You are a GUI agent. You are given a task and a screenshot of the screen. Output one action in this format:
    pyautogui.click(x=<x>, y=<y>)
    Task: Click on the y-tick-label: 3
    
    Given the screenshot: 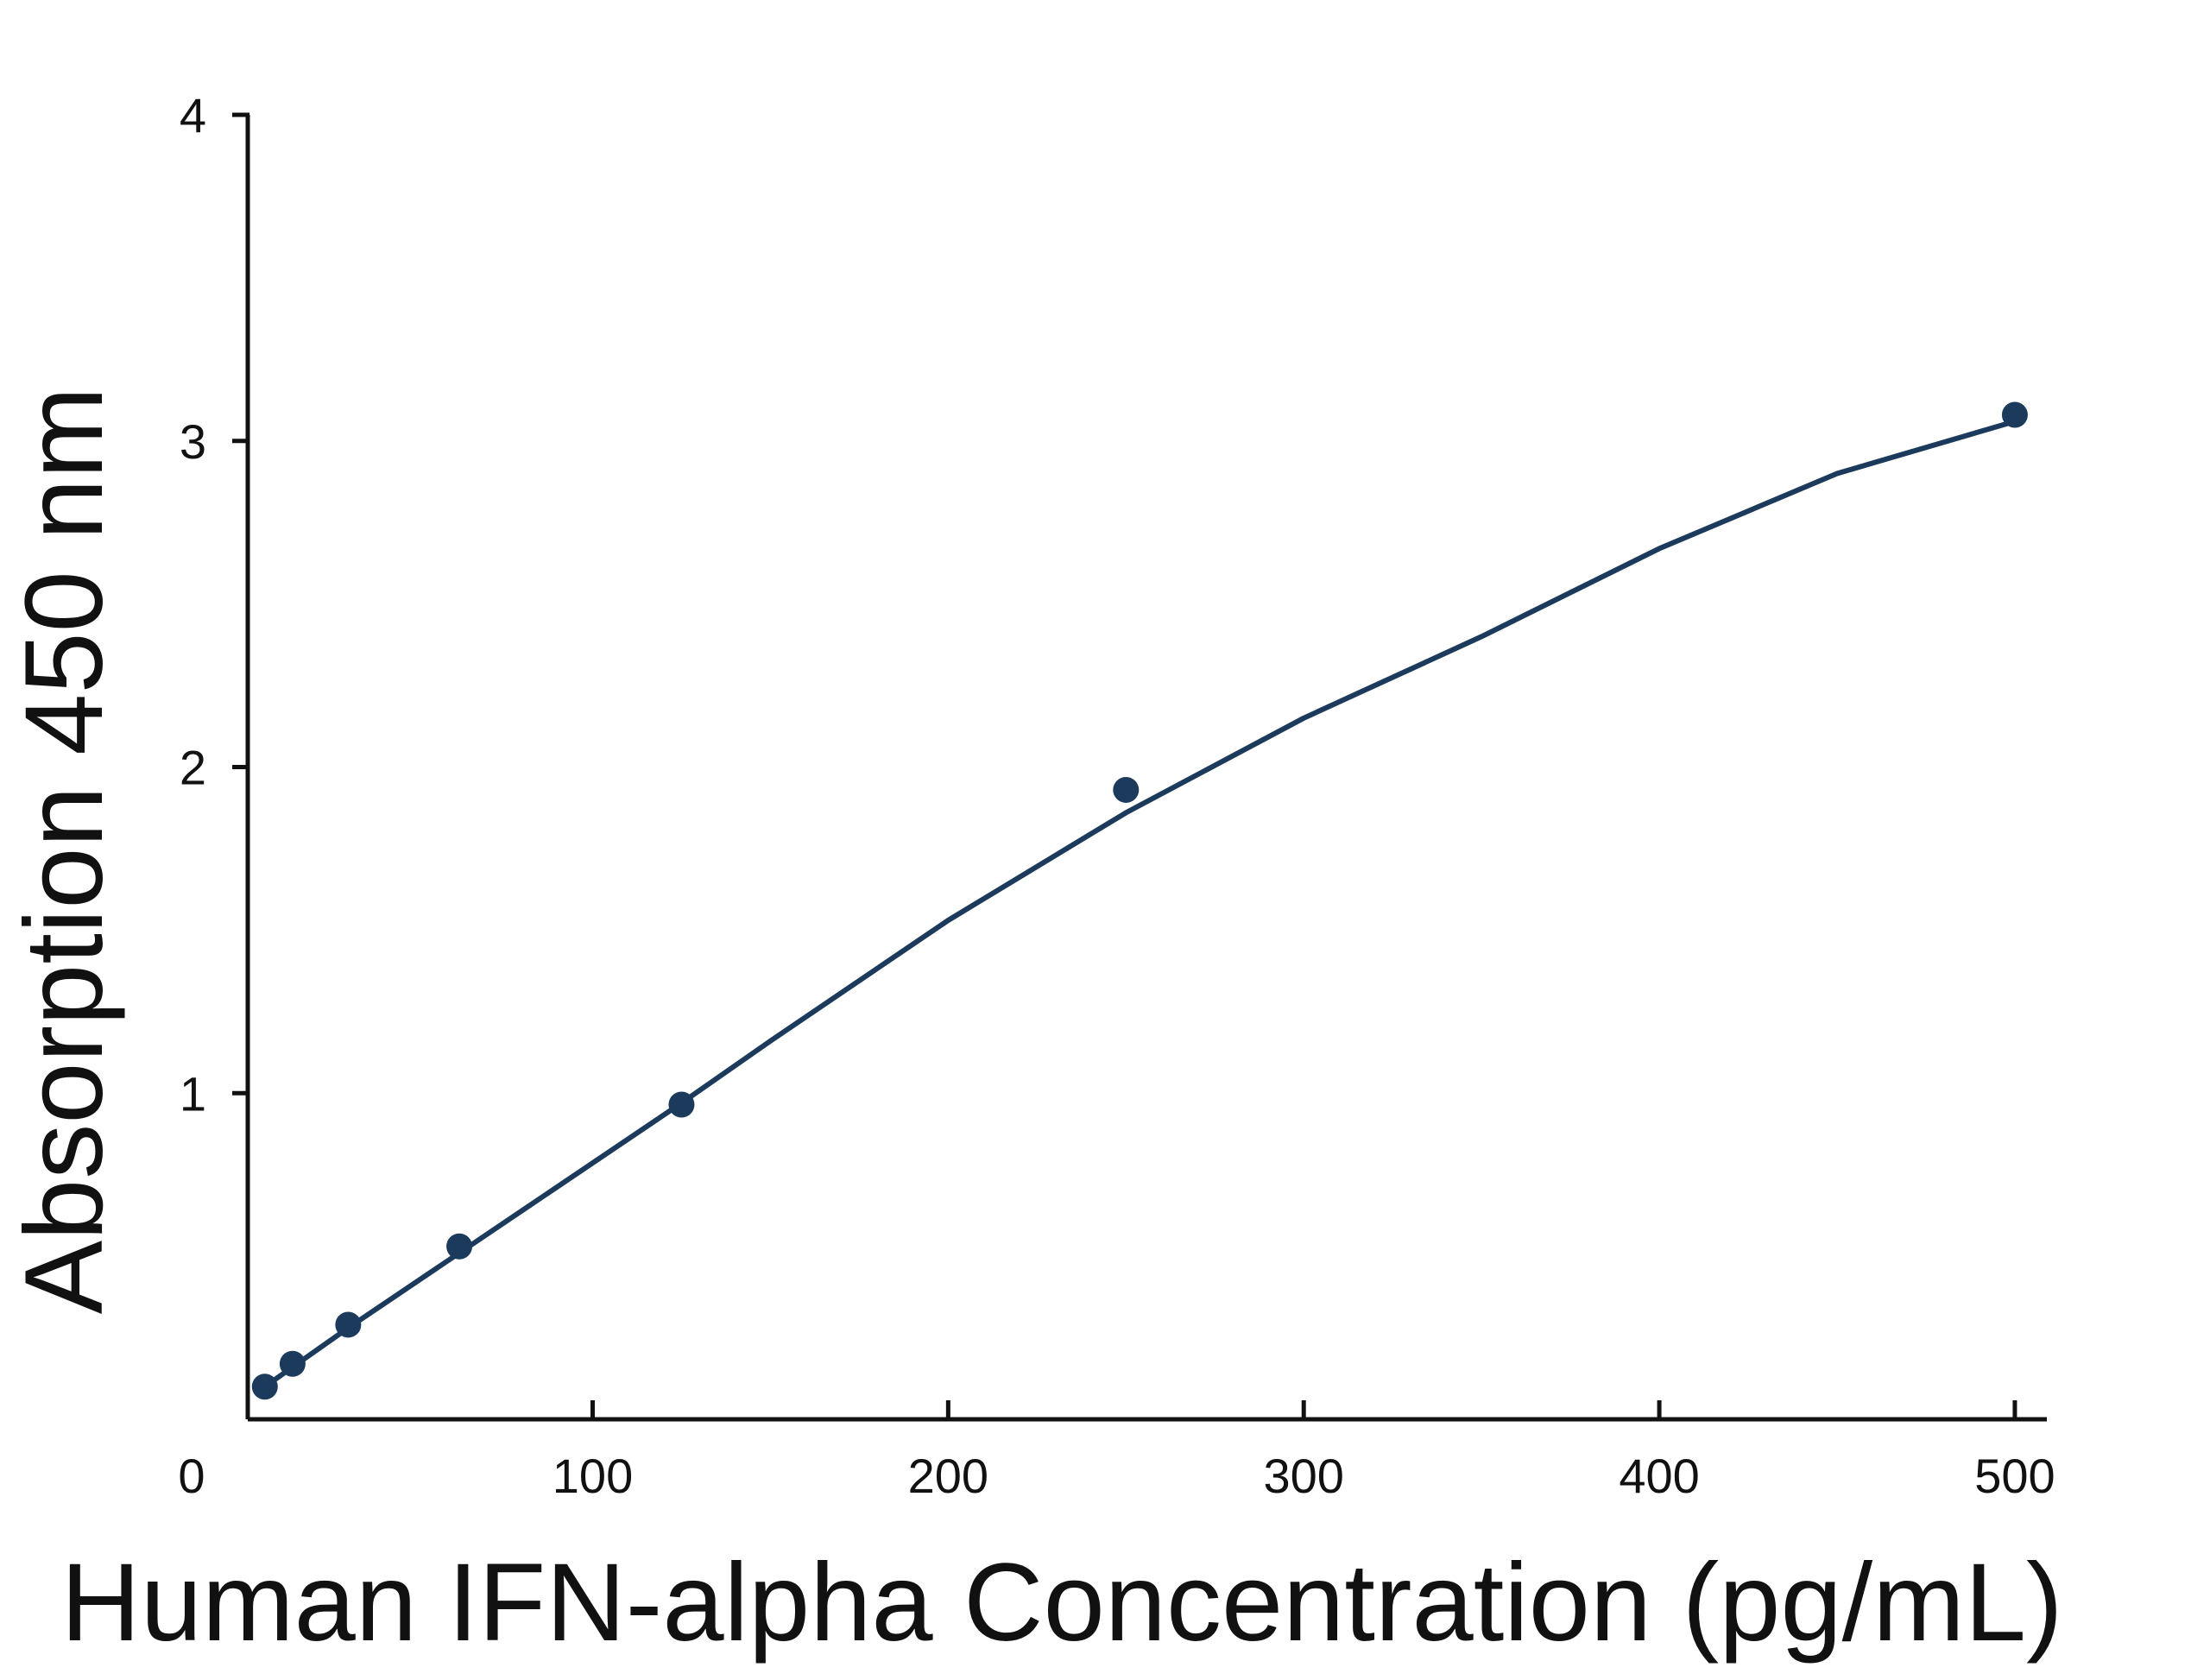 What is the action you would take?
    pyautogui.click(x=193, y=441)
    